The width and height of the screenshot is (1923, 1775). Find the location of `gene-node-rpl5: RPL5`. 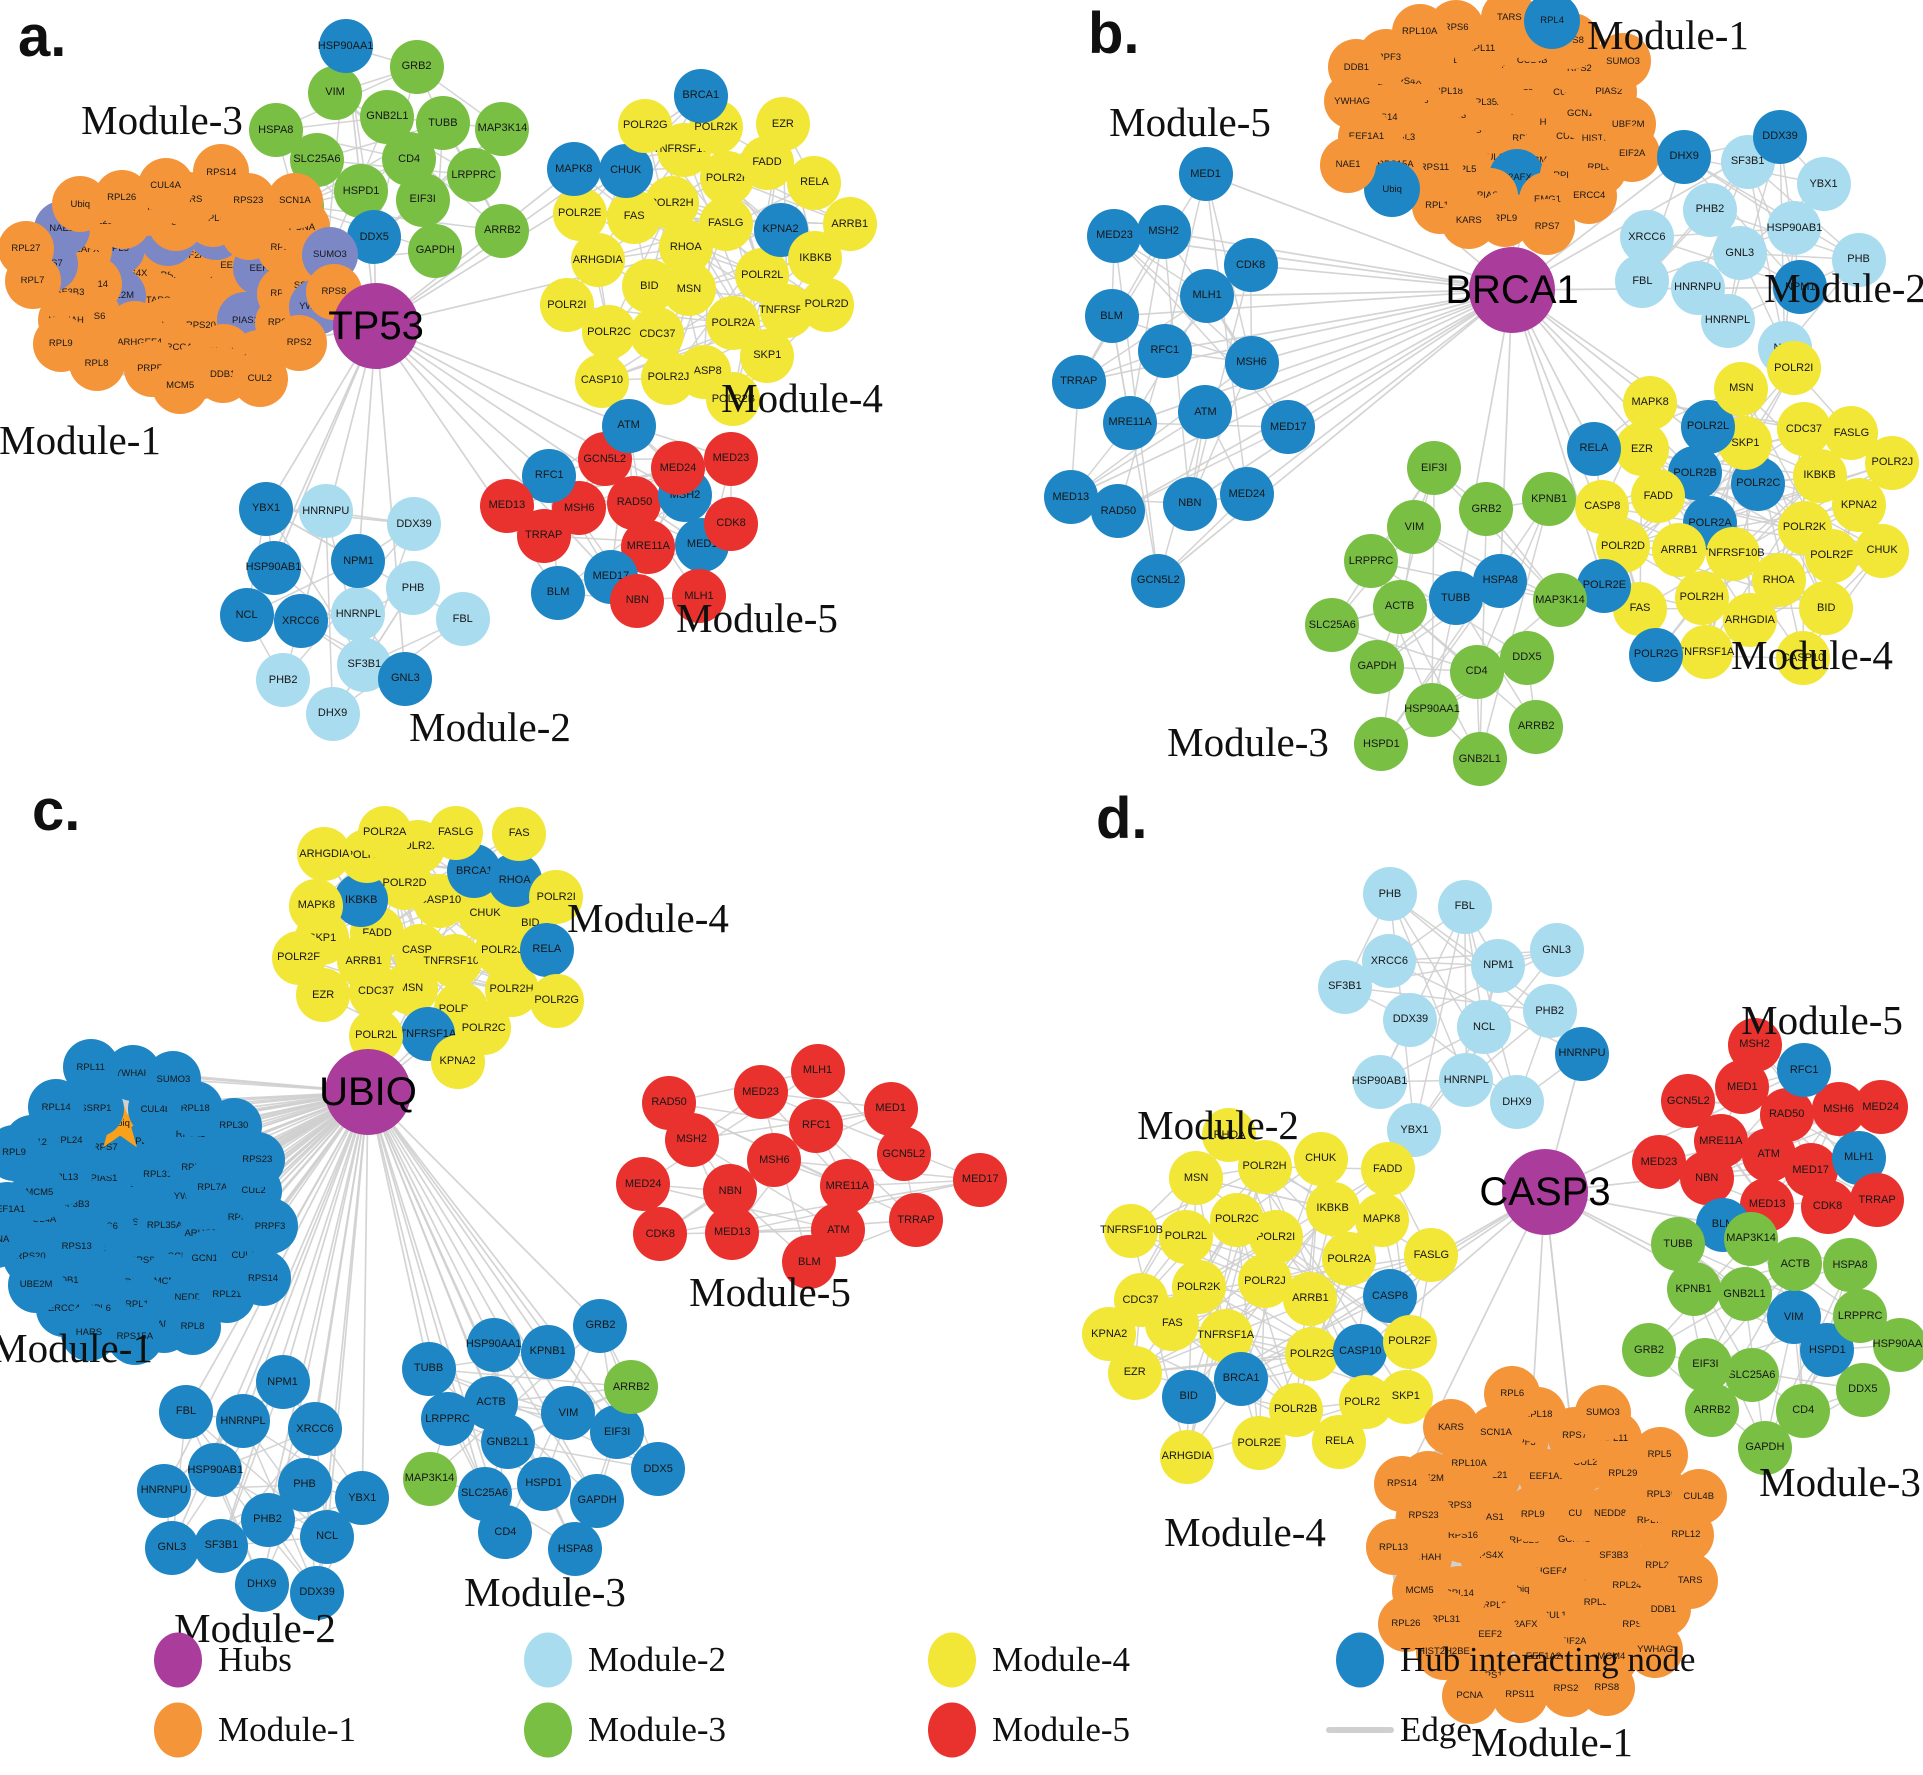

gene-node-rpl5: RPL5 is located at coordinates (1659, 1455).